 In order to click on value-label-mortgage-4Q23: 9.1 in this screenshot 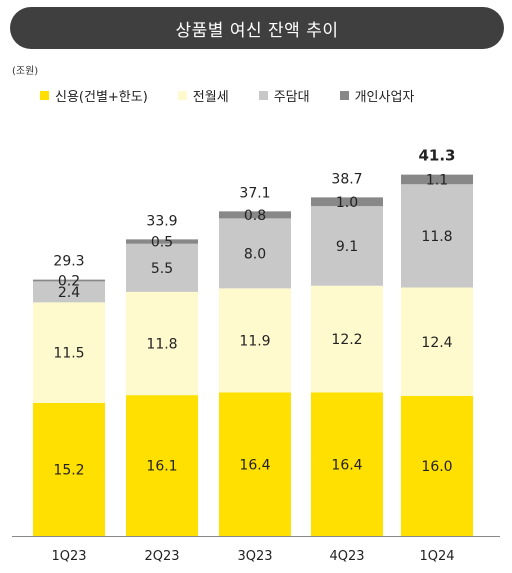, I will do `click(347, 247)`.